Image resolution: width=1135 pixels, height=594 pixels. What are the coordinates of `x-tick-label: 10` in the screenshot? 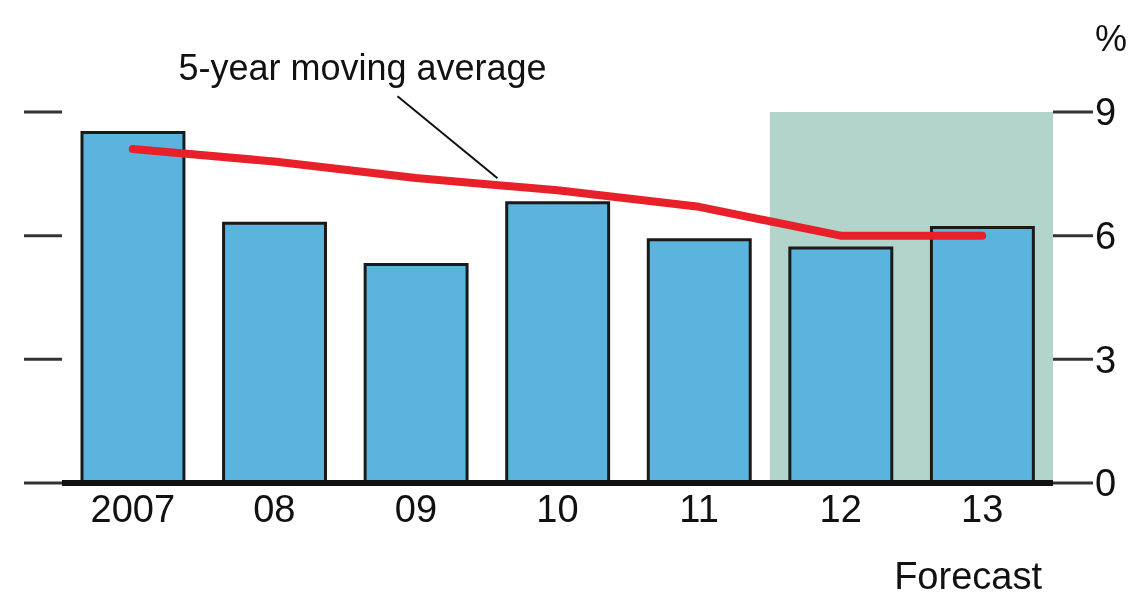 It's located at (557, 508).